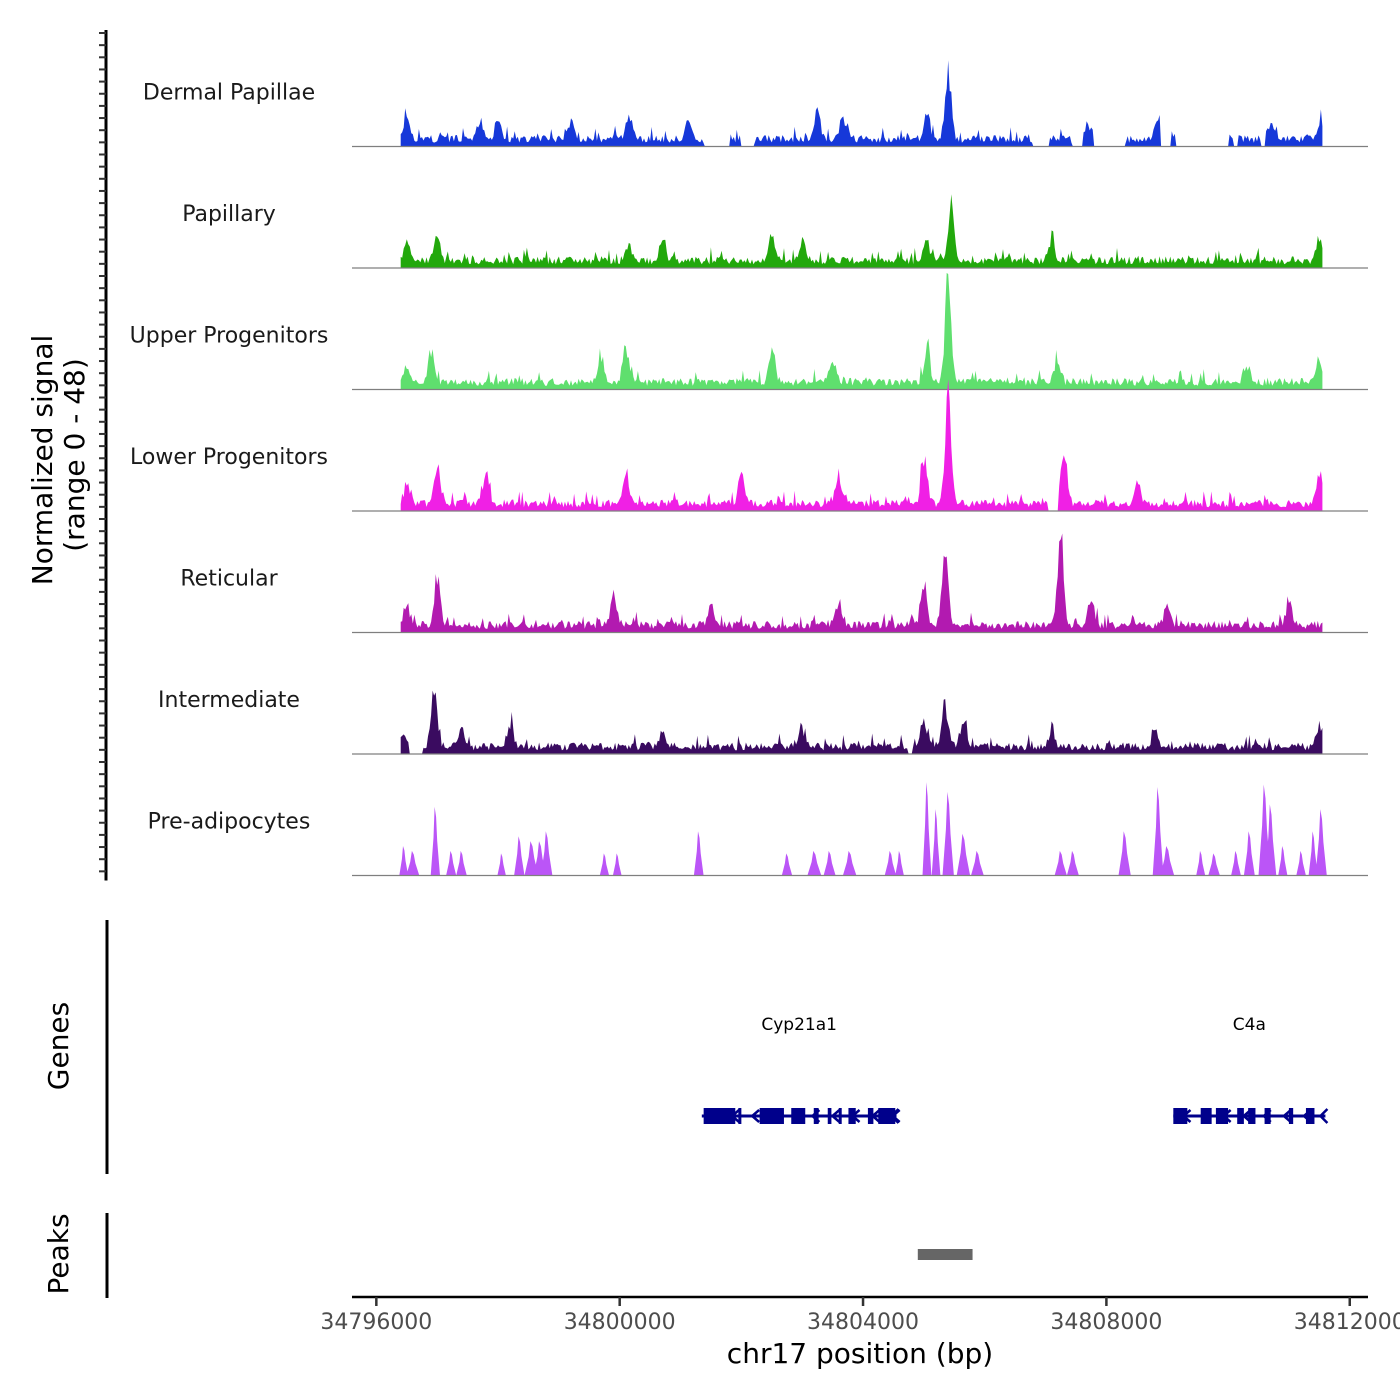  I want to click on track-label: Intermediate, so click(229, 700).